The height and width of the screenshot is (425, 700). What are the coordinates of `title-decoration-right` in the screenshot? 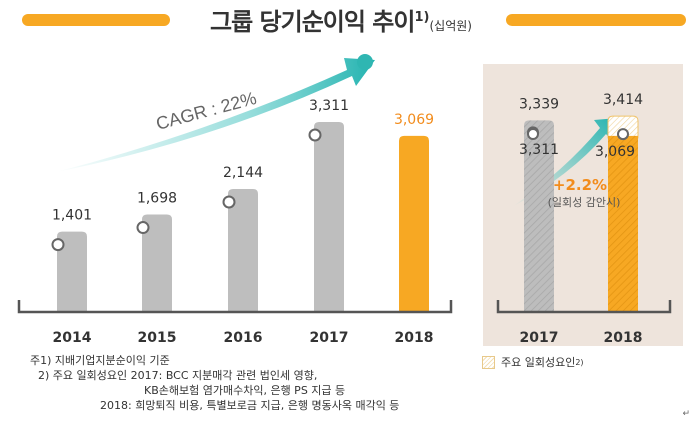 It's located at (596, 20).